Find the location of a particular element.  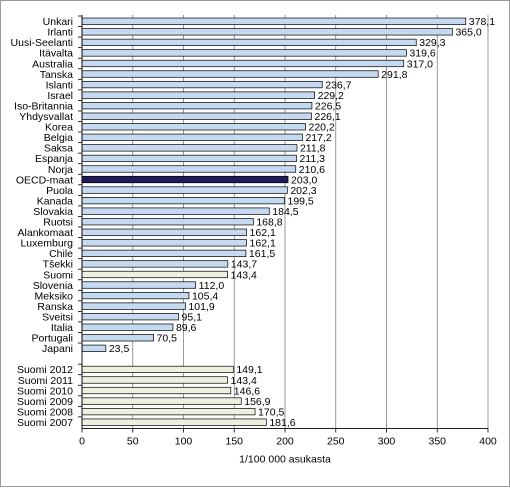

bar-uusi-seelanti is located at coordinates (249, 42).